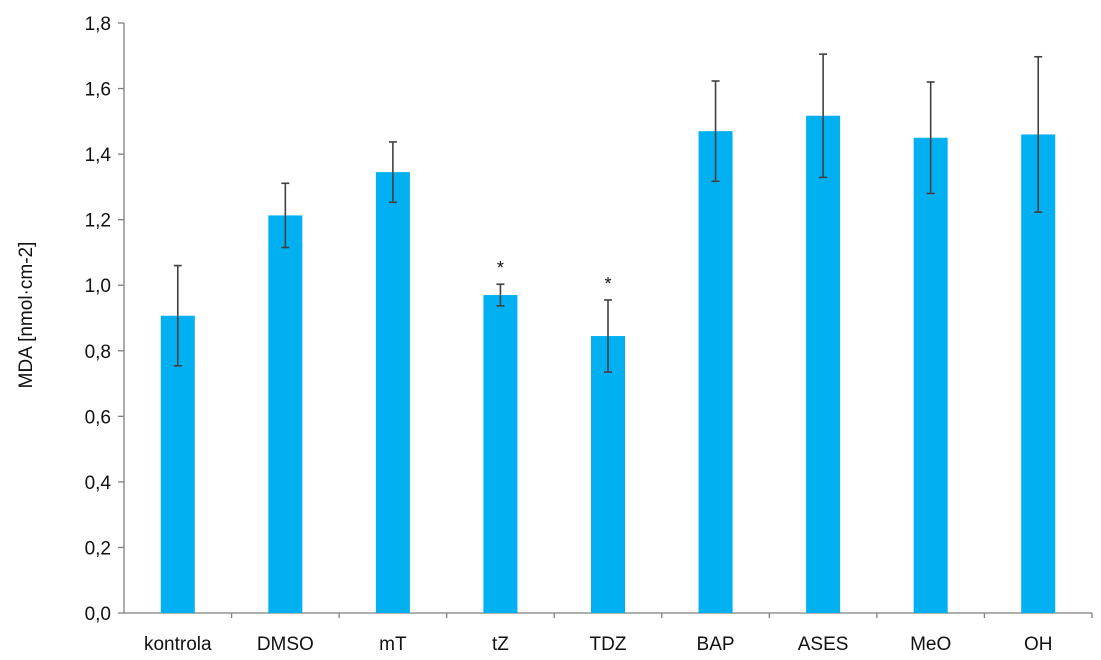  Describe the element at coordinates (98, 286) in the screenshot. I see `y-tick-label: 1,0` at that location.